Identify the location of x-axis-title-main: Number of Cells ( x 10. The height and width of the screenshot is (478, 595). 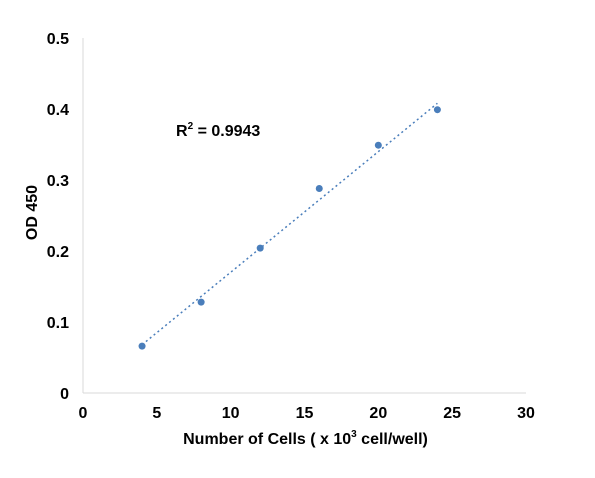
(267, 439).